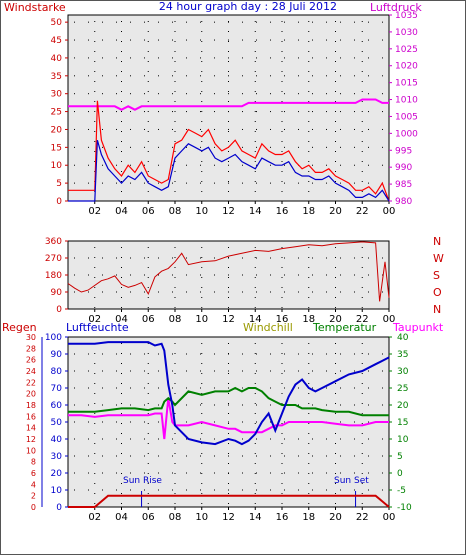  Describe the element at coordinates (228, 419) in the screenshot. I see `dewpoint-line` at that location.